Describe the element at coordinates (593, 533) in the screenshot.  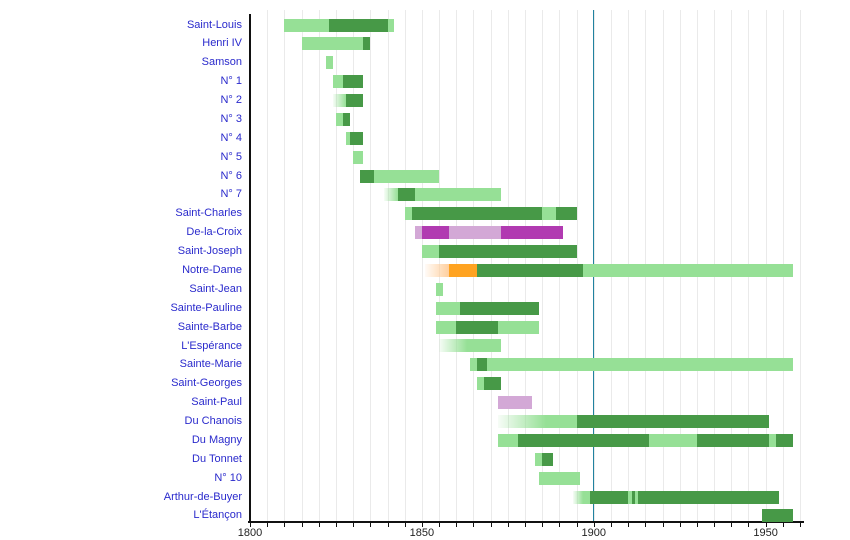
I see `tick-label: 1900` at that location.